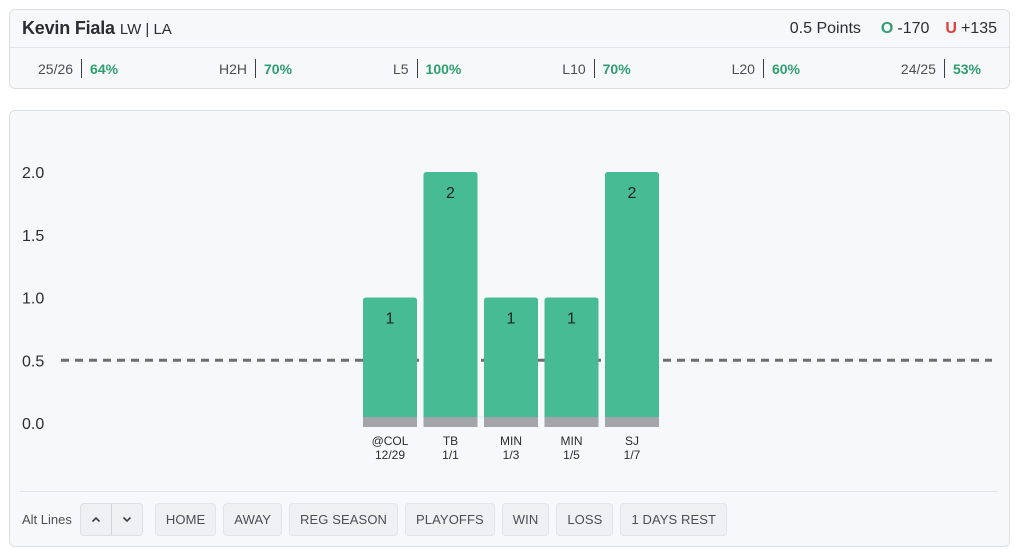 The height and width of the screenshot is (560, 1024). I want to click on filter-days-rest-button: 1 DAYS REST, so click(674, 519).